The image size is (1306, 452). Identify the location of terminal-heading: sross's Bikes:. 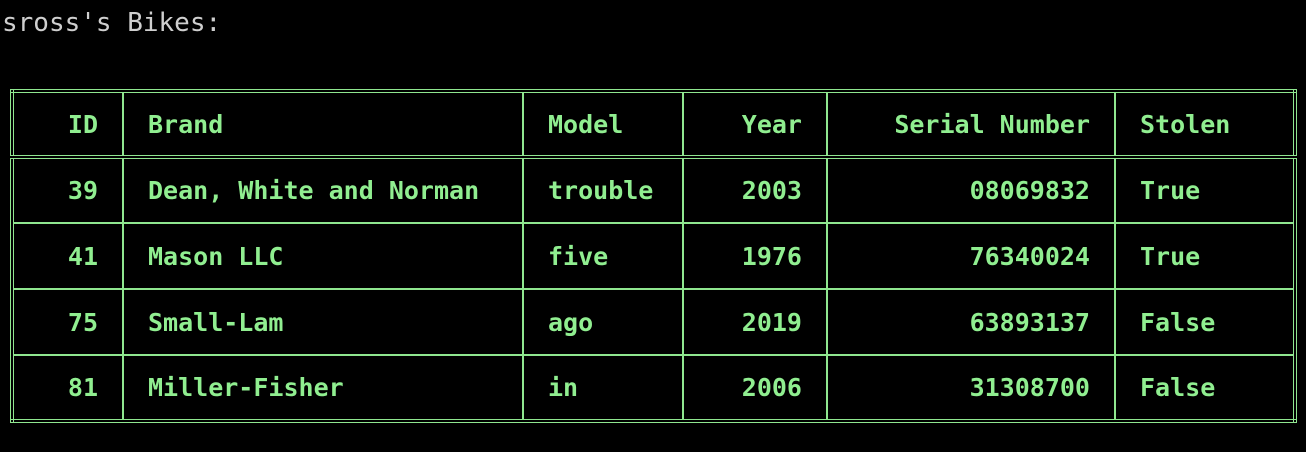
(112, 23).